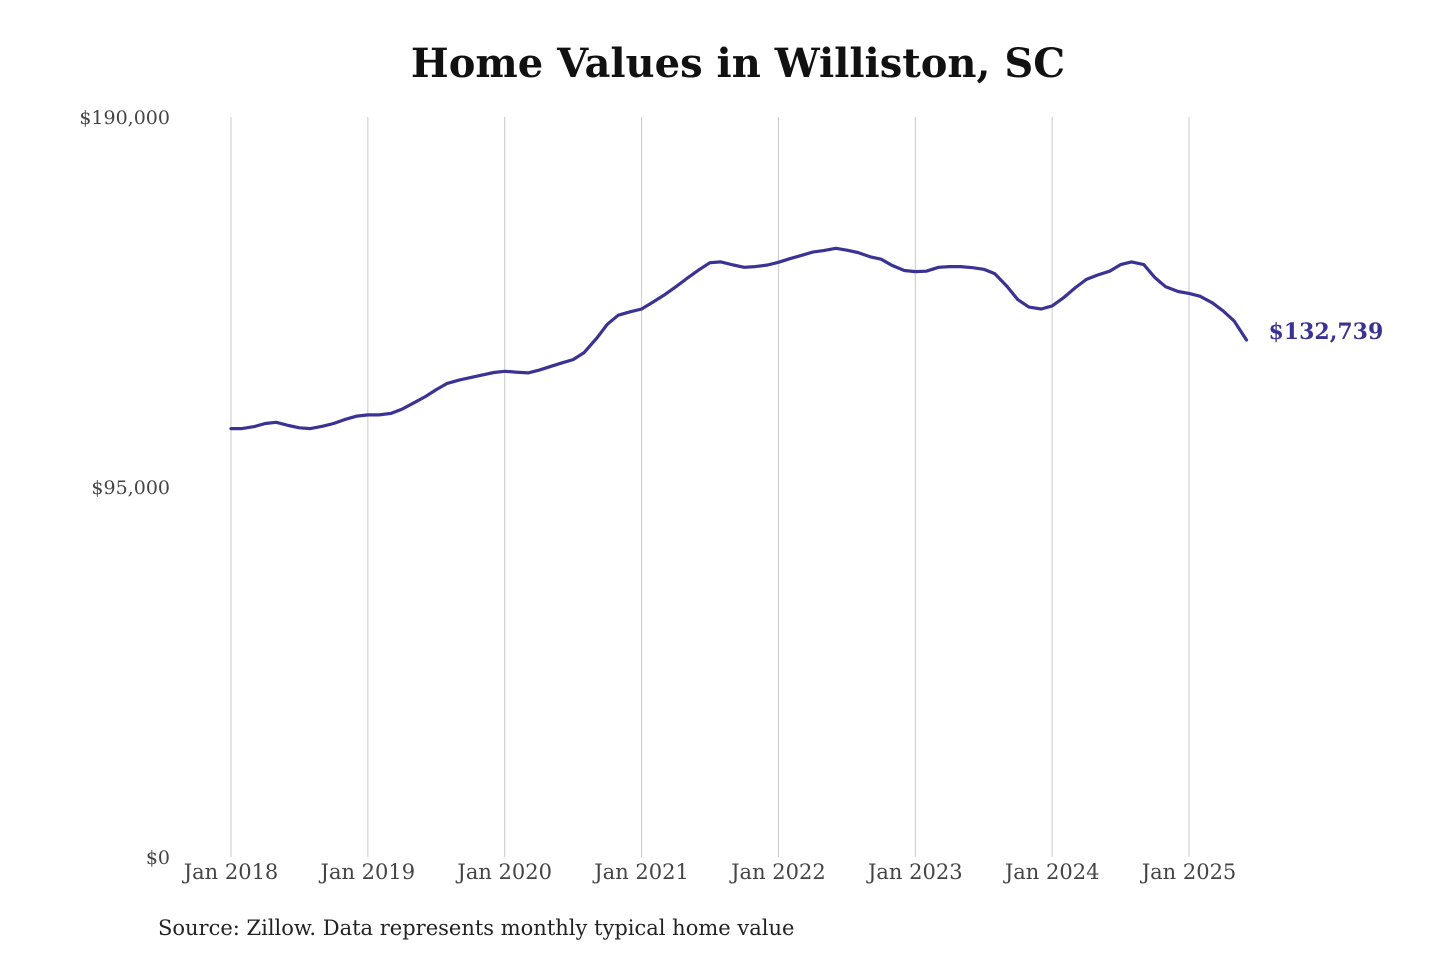 This screenshot has height=960, width=1440. Describe the element at coordinates (914, 872) in the screenshot. I see `x-tick-label: Jan 2023` at that location.